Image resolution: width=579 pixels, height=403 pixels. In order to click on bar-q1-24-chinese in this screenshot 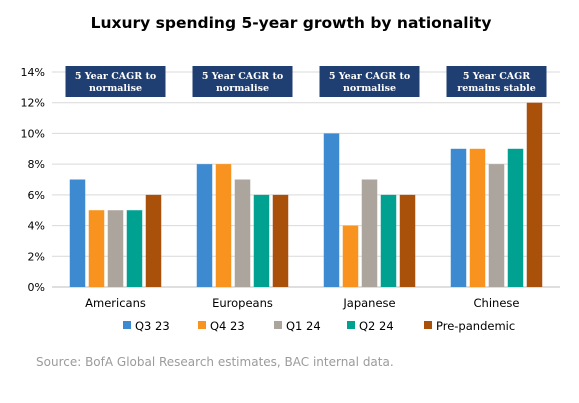, I will do `click(496, 225)`.